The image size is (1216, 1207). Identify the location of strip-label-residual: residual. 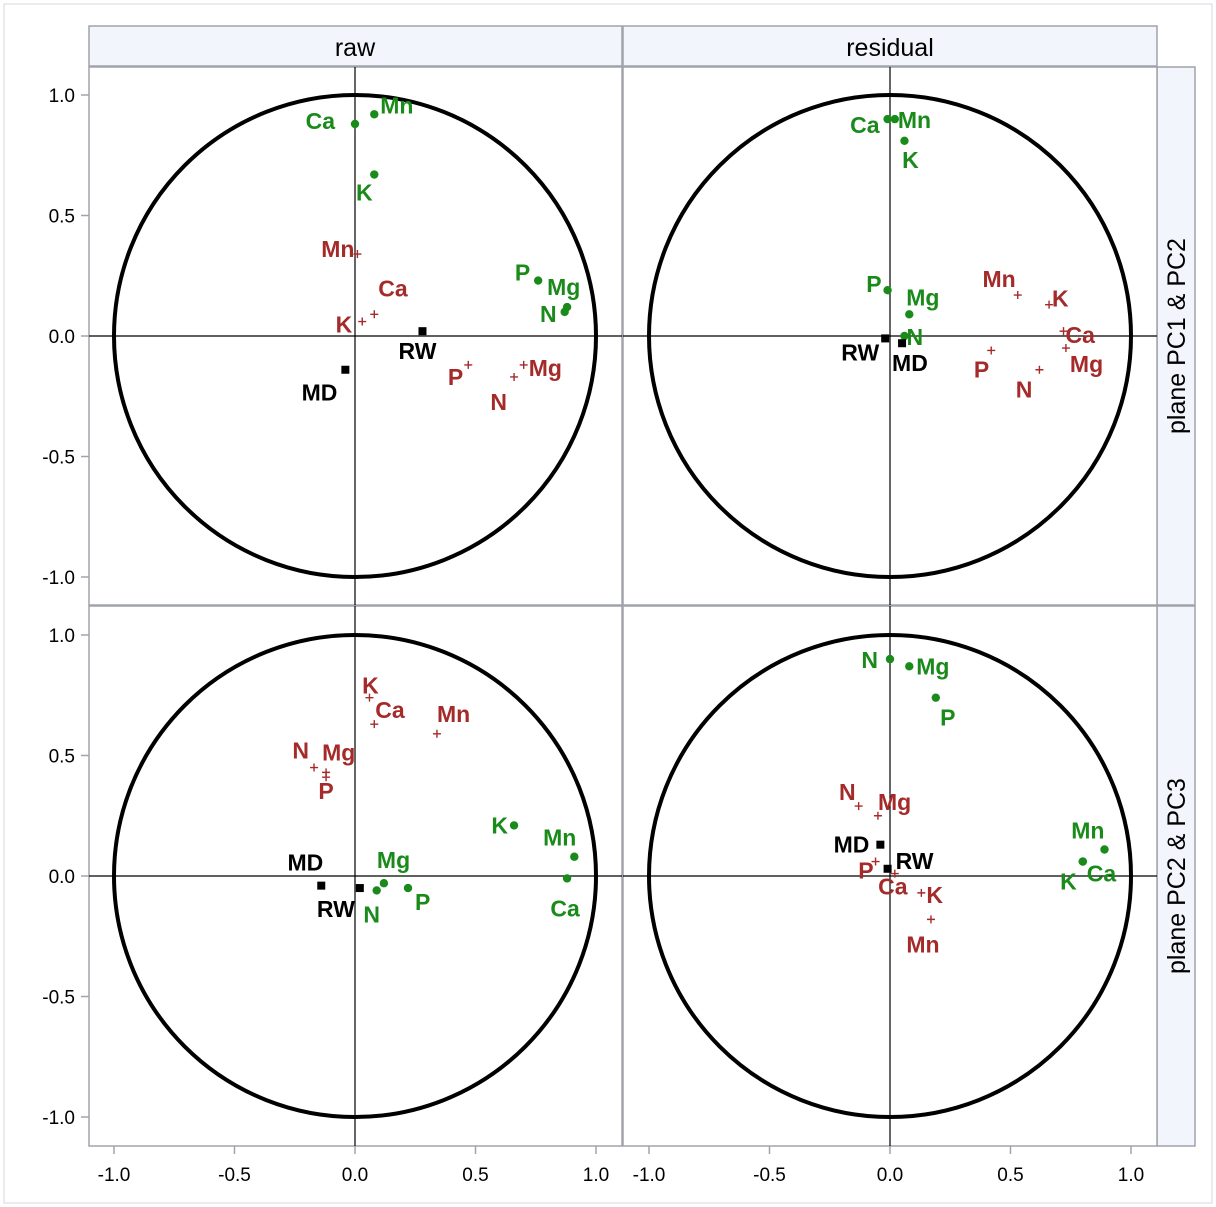
(890, 48).